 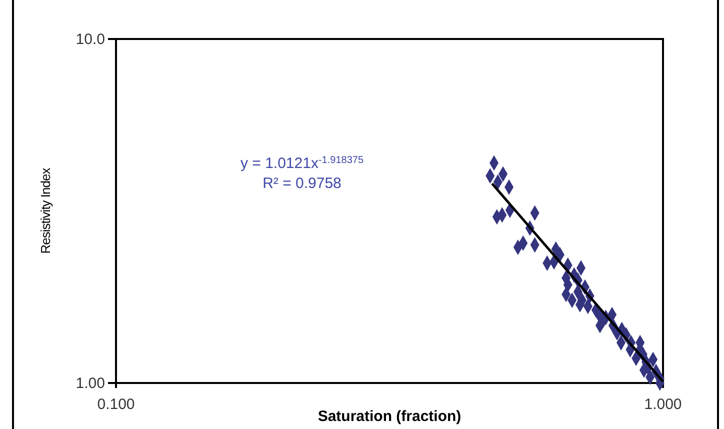 What do you see at coordinates (302, 183) in the screenshot?
I see `annotation: R² = 0.9758` at bounding box center [302, 183].